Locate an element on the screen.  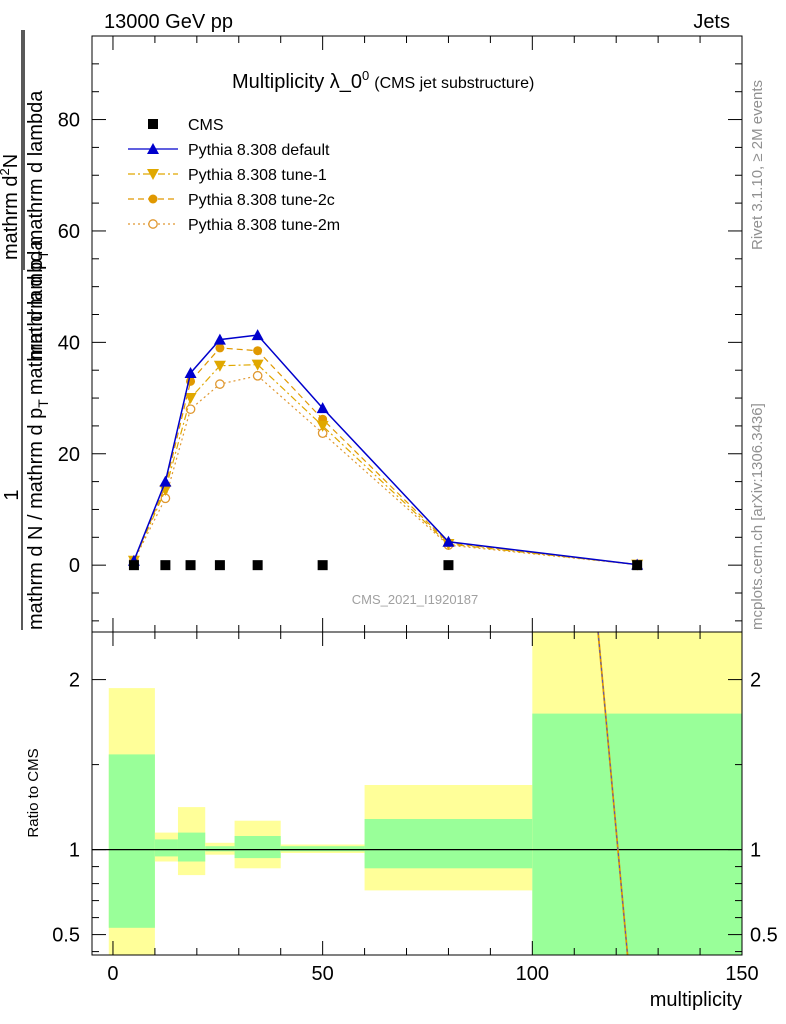
ylabel-frac-bot-sub: T is located at coordinates (43, 254).